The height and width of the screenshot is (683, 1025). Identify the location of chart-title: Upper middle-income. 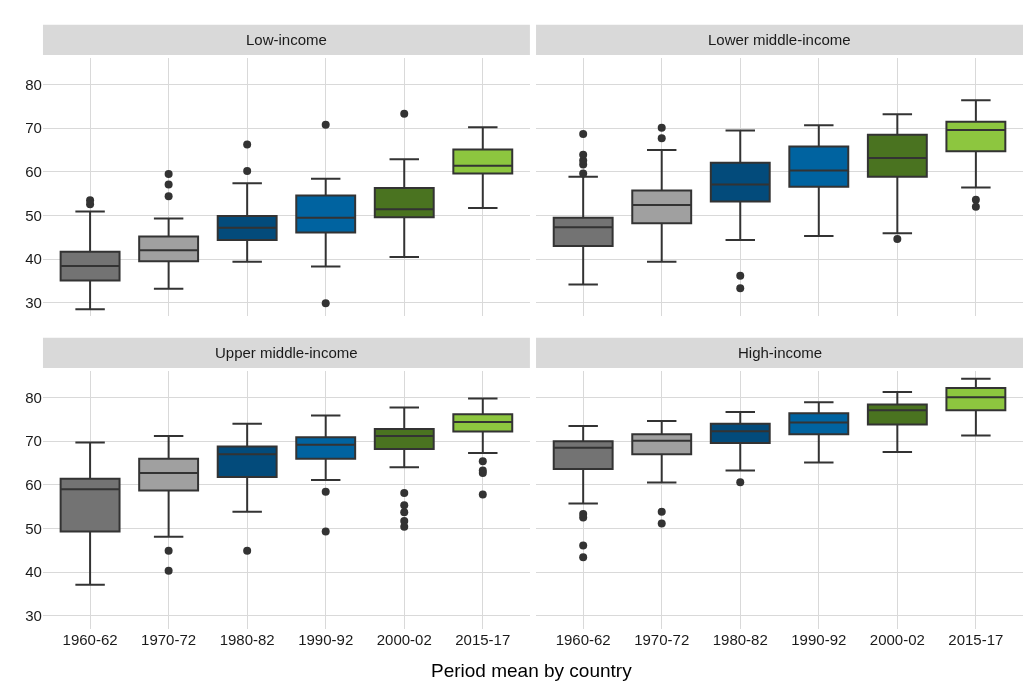
(286, 352).